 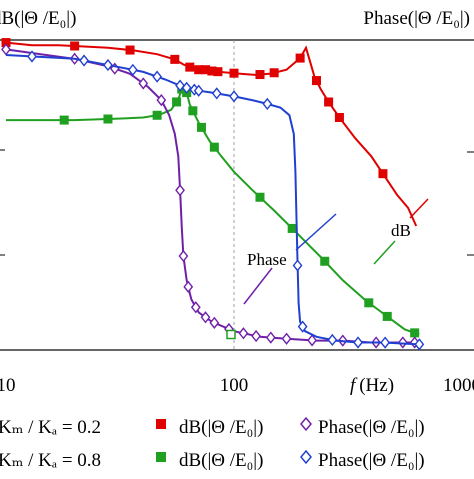 I want to click on x-axis-label-unit: (Hz), so click(x=376, y=385).